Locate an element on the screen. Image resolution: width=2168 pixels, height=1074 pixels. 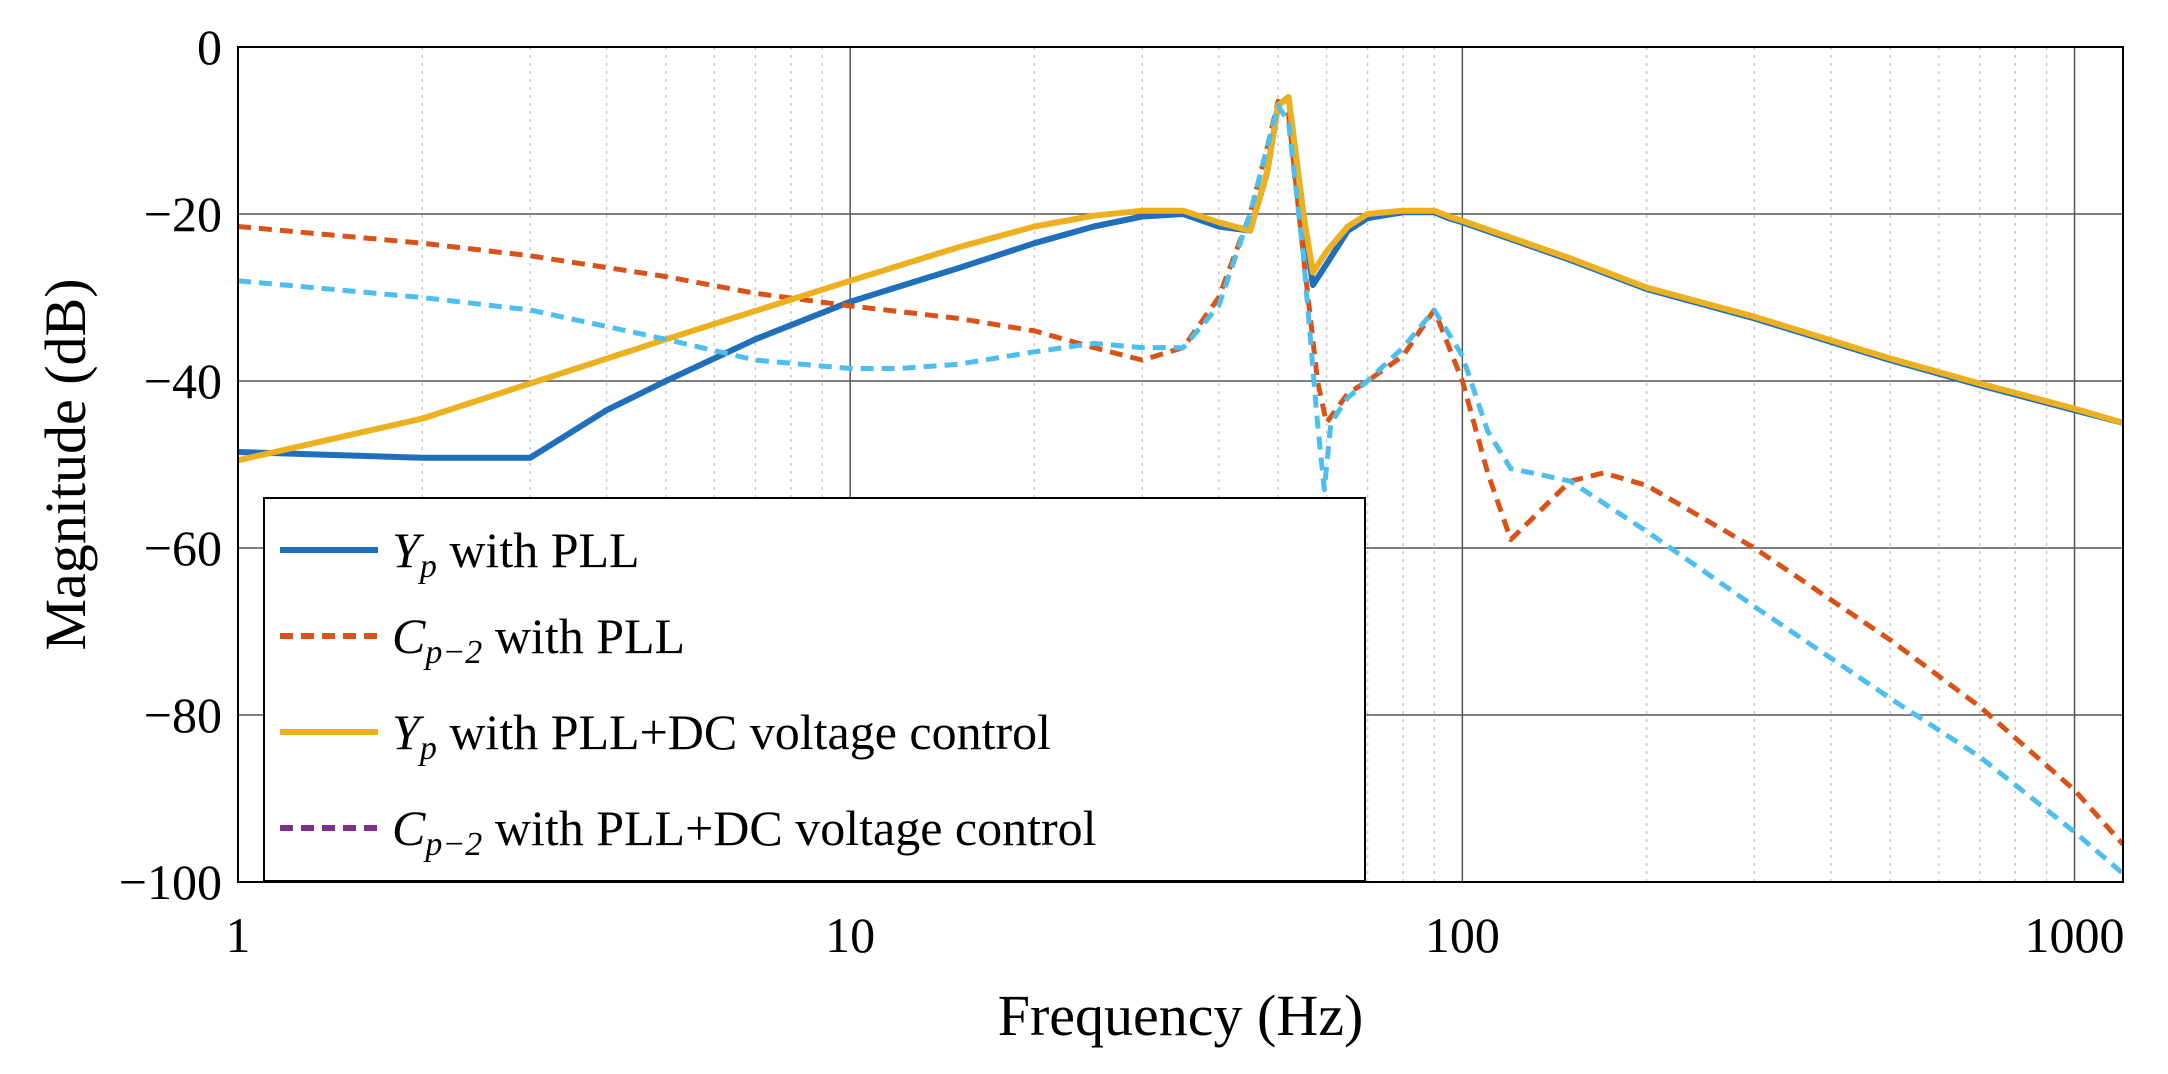
y-tick-label: −60 is located at coordinates (183, 548).